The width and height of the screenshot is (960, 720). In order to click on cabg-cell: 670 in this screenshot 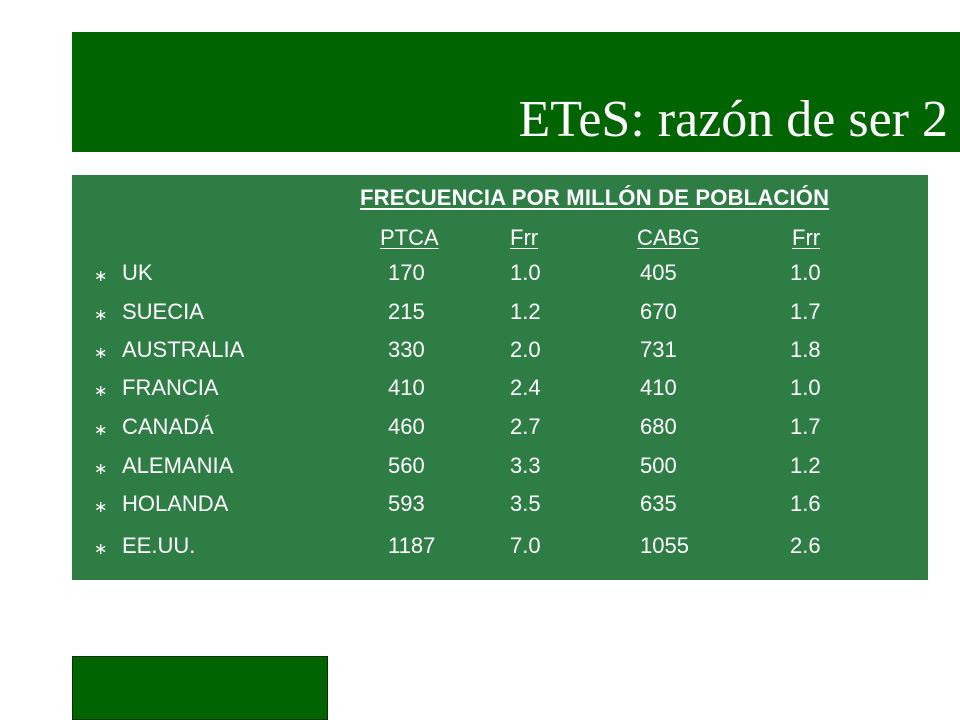, I will do `click(658, 311)`.